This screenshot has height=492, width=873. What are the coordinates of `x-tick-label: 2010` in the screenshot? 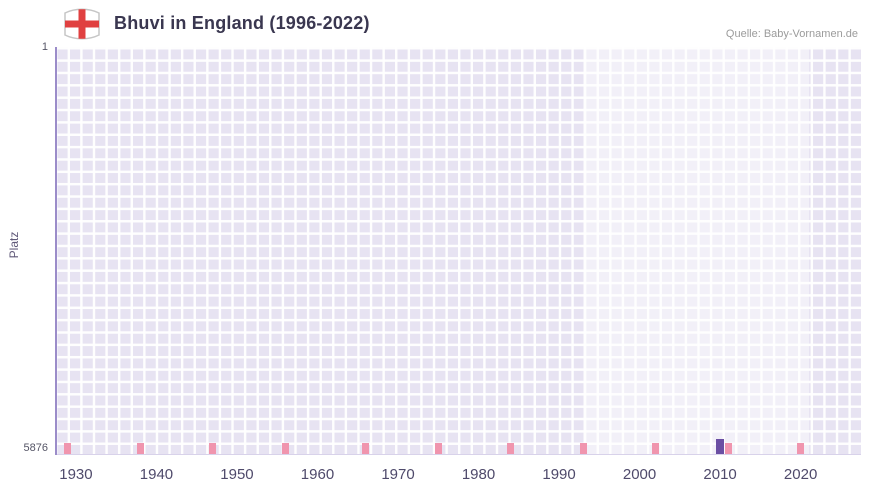 It's located at (720, 474).